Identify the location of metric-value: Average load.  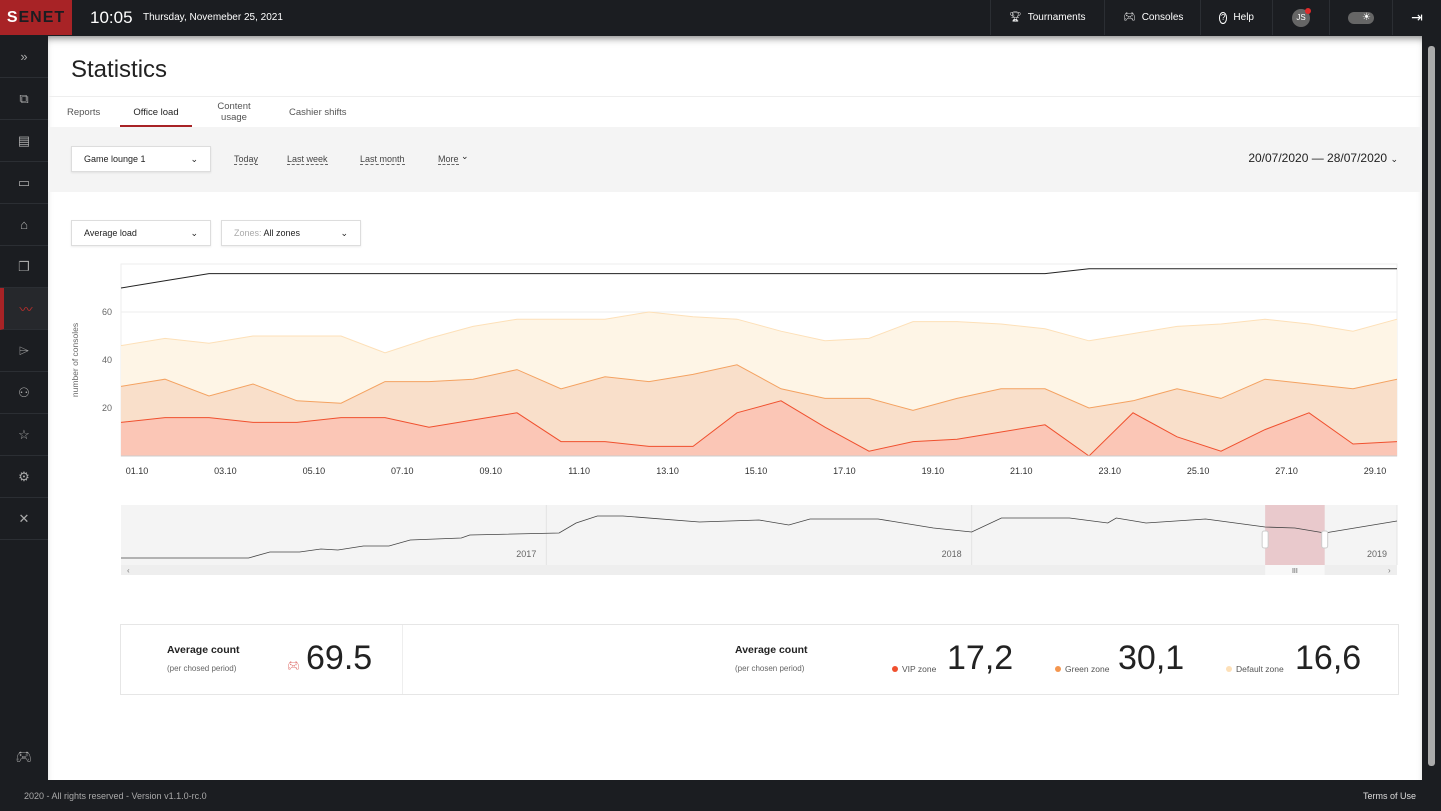
(110, 233).